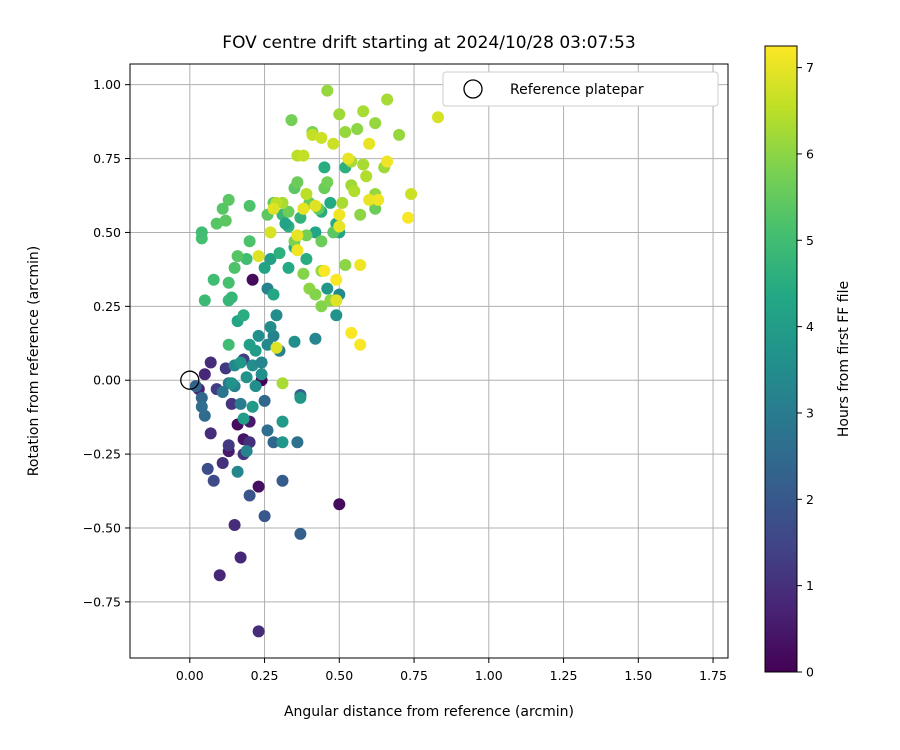 The height and width of the screenshot is (750, 900). What do you see at coordinates (107, 158) in the screenshot?
I see `y-tick-label: 0.75` at bounding box center [107, 158].